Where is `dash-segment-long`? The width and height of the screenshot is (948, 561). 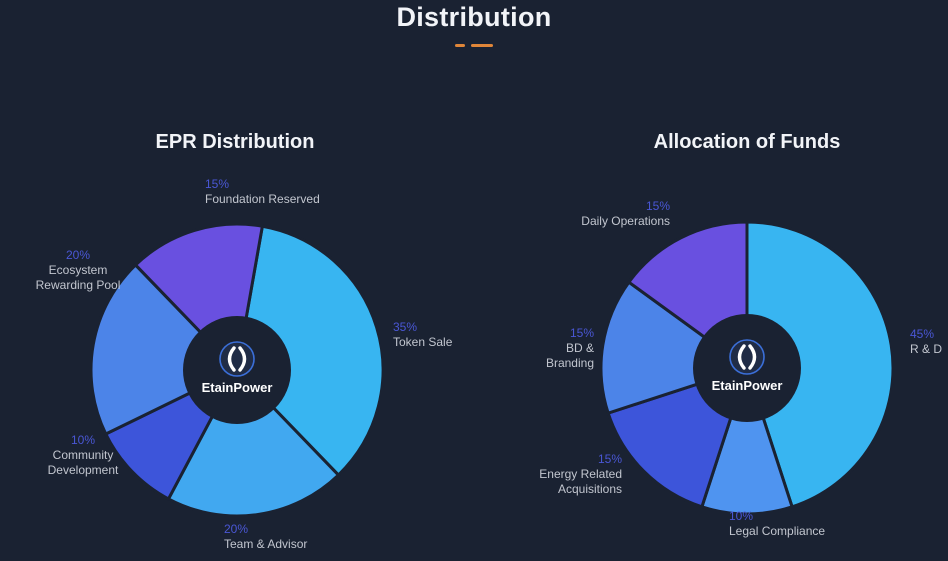 dash-segment-long is located at coordinates (482, 45).